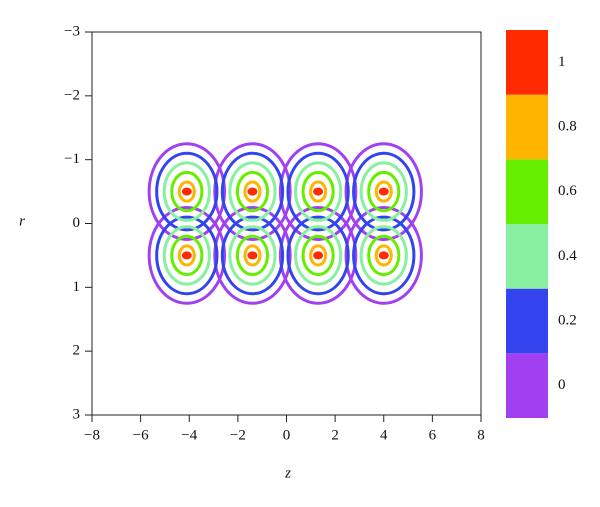 Image resolution: width=600 pixels, height=507 pixels. I want to click on y-tick-label: 0, so click(77, 223).